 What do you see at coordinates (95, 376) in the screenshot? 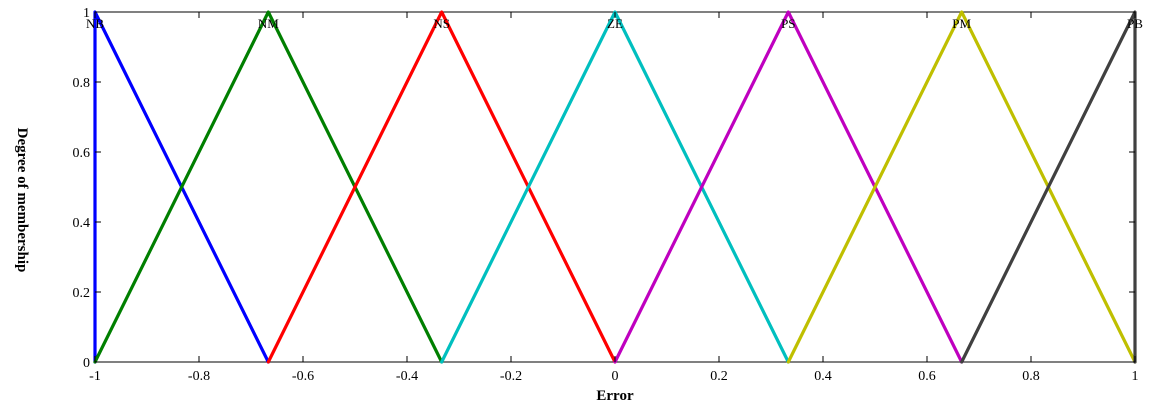
I see `x-tick-label: -1` at bounding box center [95, 376].